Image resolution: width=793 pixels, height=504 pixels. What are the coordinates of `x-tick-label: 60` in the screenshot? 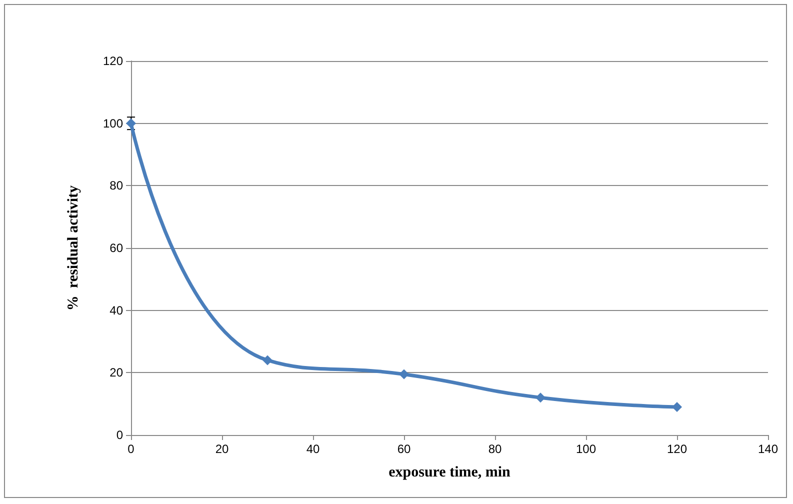 It's located at (404, 449).